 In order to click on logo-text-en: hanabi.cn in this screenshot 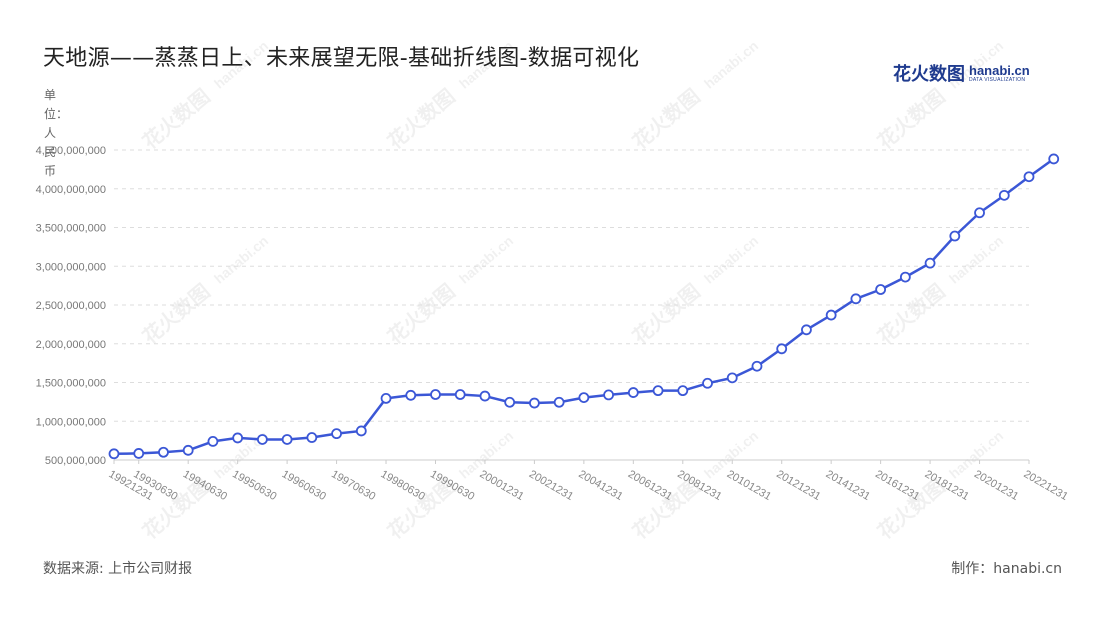, I will do `click(999, 70)`.